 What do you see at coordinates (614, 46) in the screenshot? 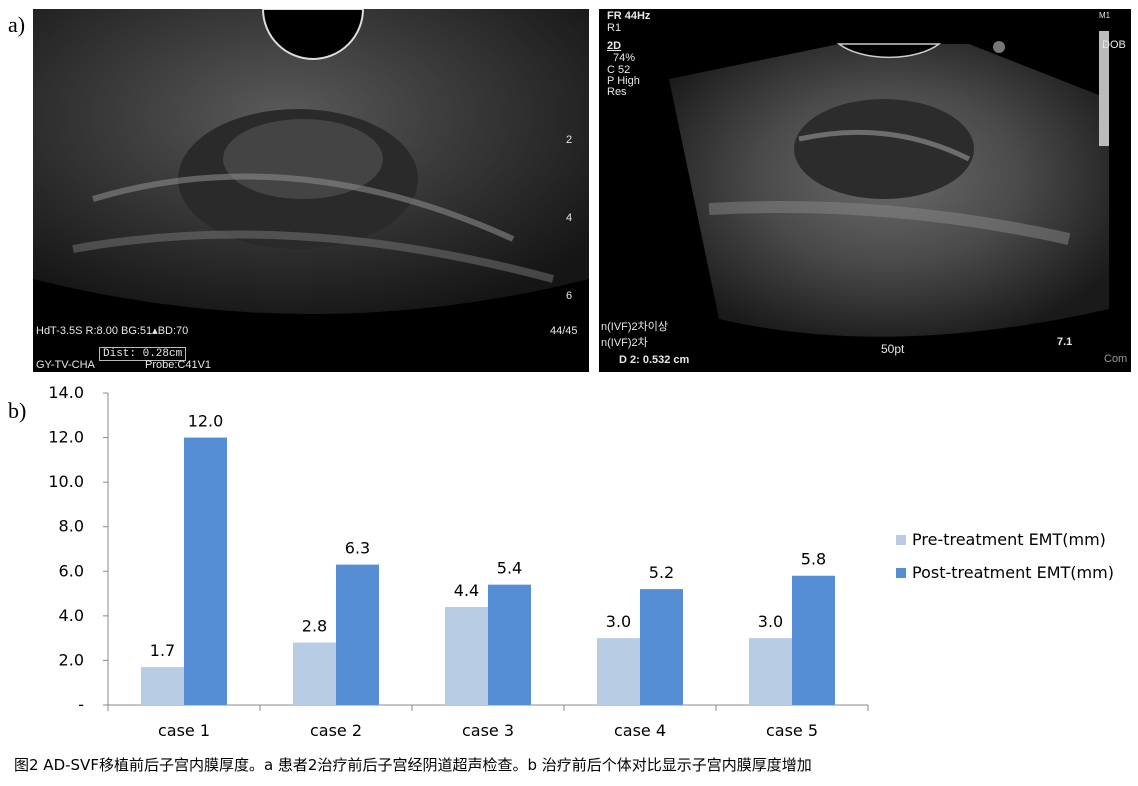
I see `mode-label: 2D` at bounding box center [614, 46].